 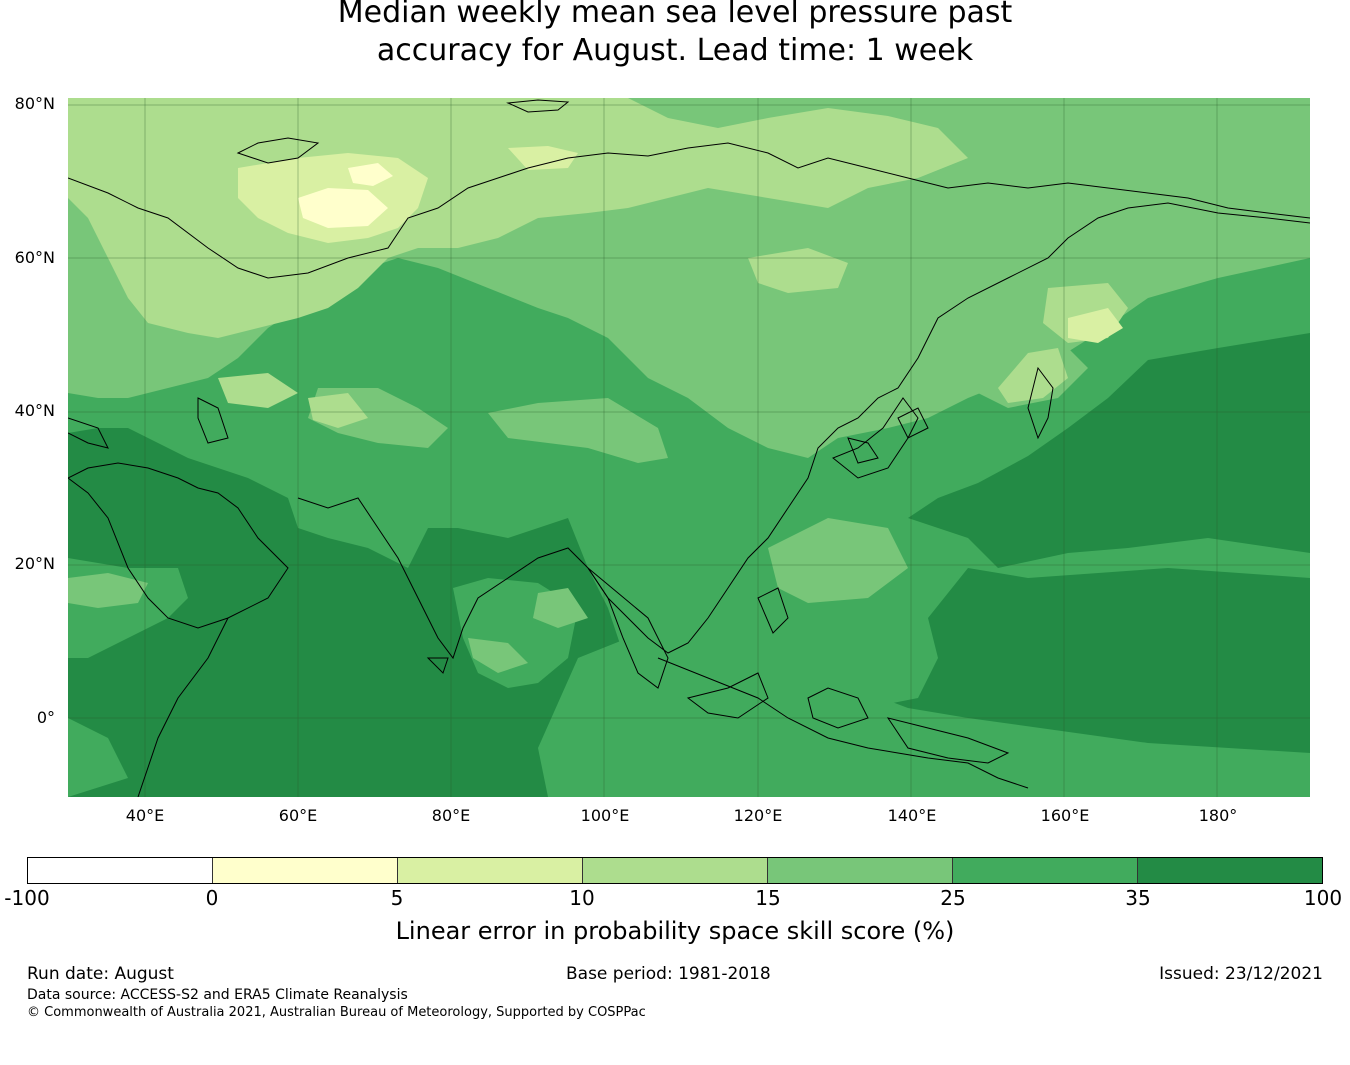 What do you see at coordinates (668, 974) in the screenshot?
I see `base-period: Base period: 1981-2018` at bounding box center [668, 974].